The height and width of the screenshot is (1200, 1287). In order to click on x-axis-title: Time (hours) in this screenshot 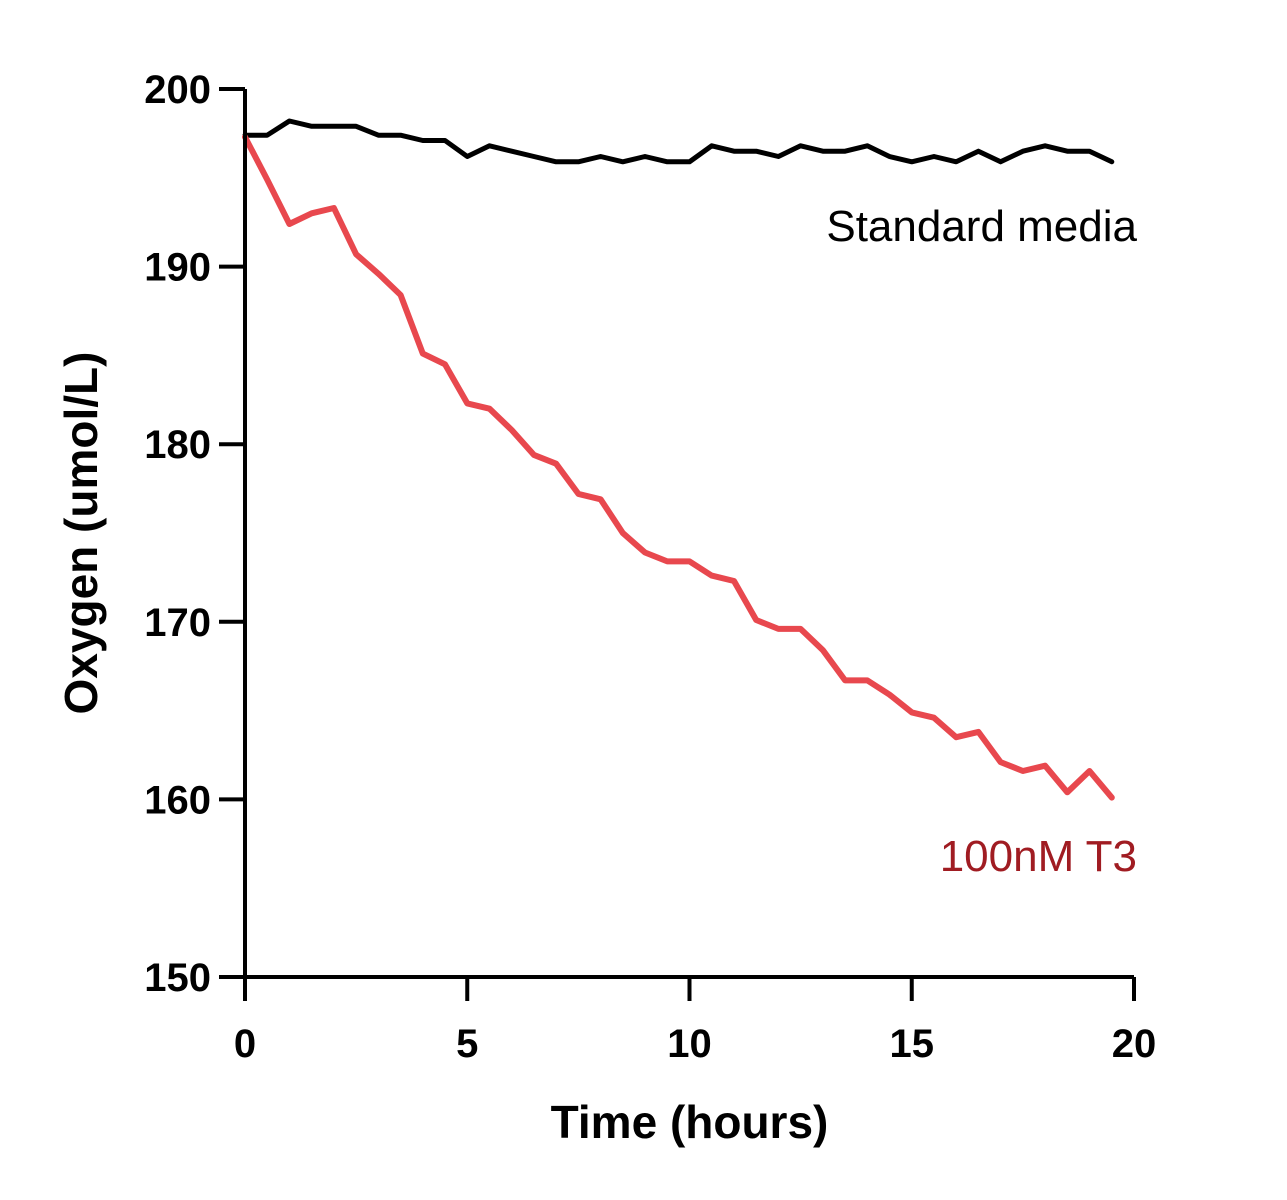, I will do `click(690, 1122)`.